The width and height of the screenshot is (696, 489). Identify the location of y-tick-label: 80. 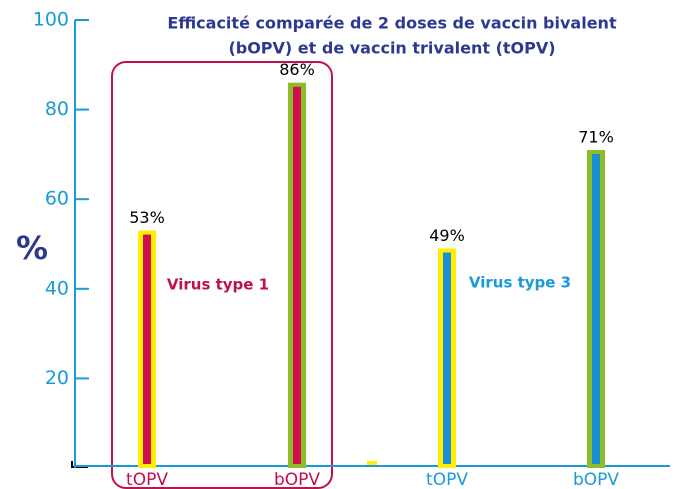
(57, 109).